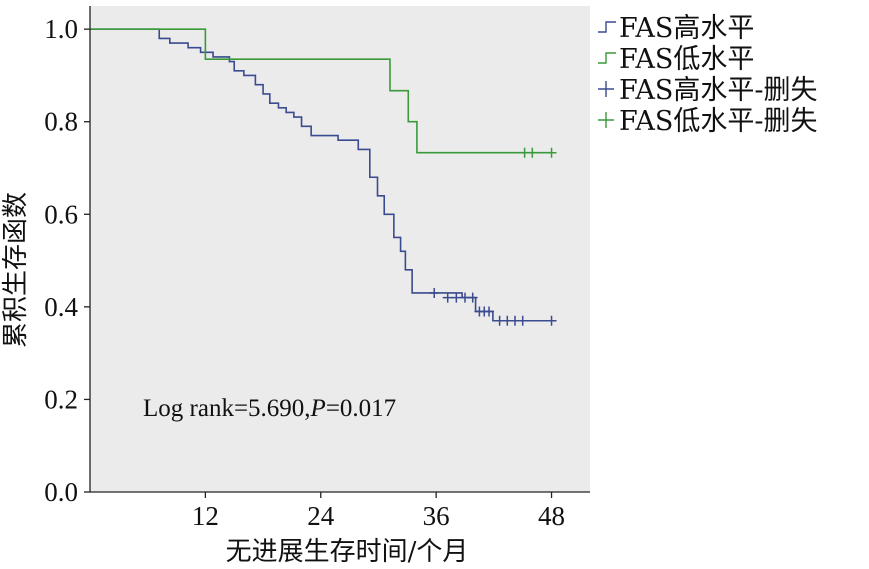 This screenshot has height=569, width=869. What do you see at coordinates (361, 408) in the screenshot?
I see `annotation-suffix: =0.017` at bounding box center [361, 408].